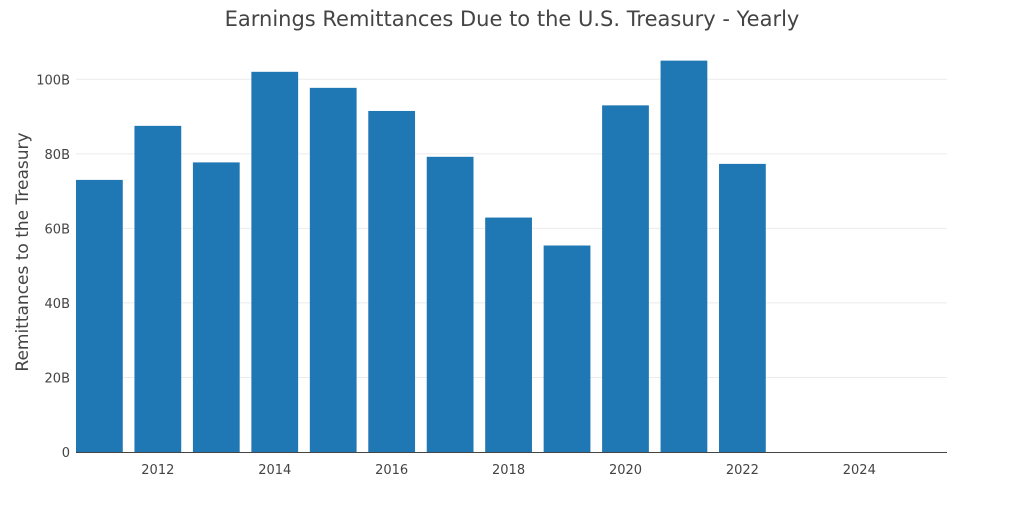  I want to click on y-tick-label: 80B, so click(57, 155).